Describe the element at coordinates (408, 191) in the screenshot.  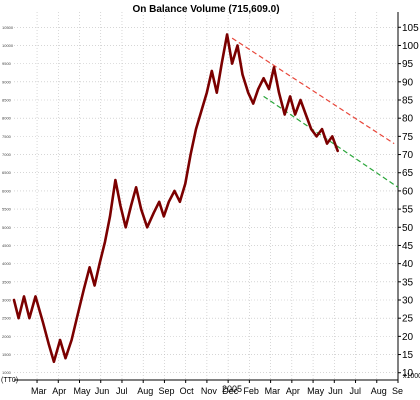
I see `y-tick-label: 60` at that location.